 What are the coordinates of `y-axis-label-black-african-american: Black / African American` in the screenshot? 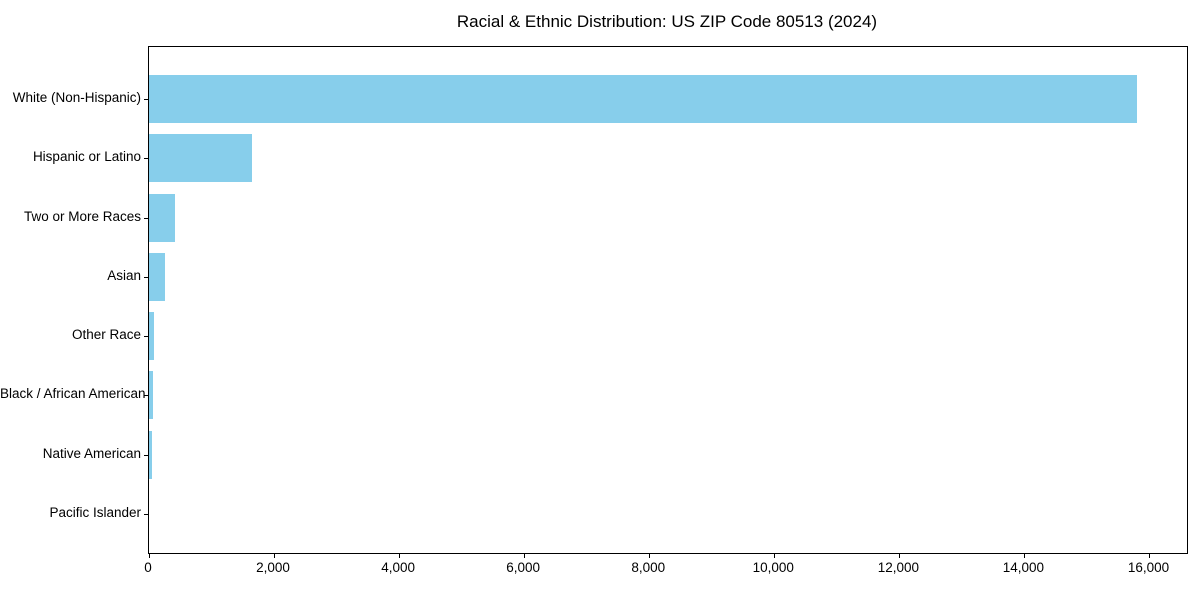 It's located at (73, 394).